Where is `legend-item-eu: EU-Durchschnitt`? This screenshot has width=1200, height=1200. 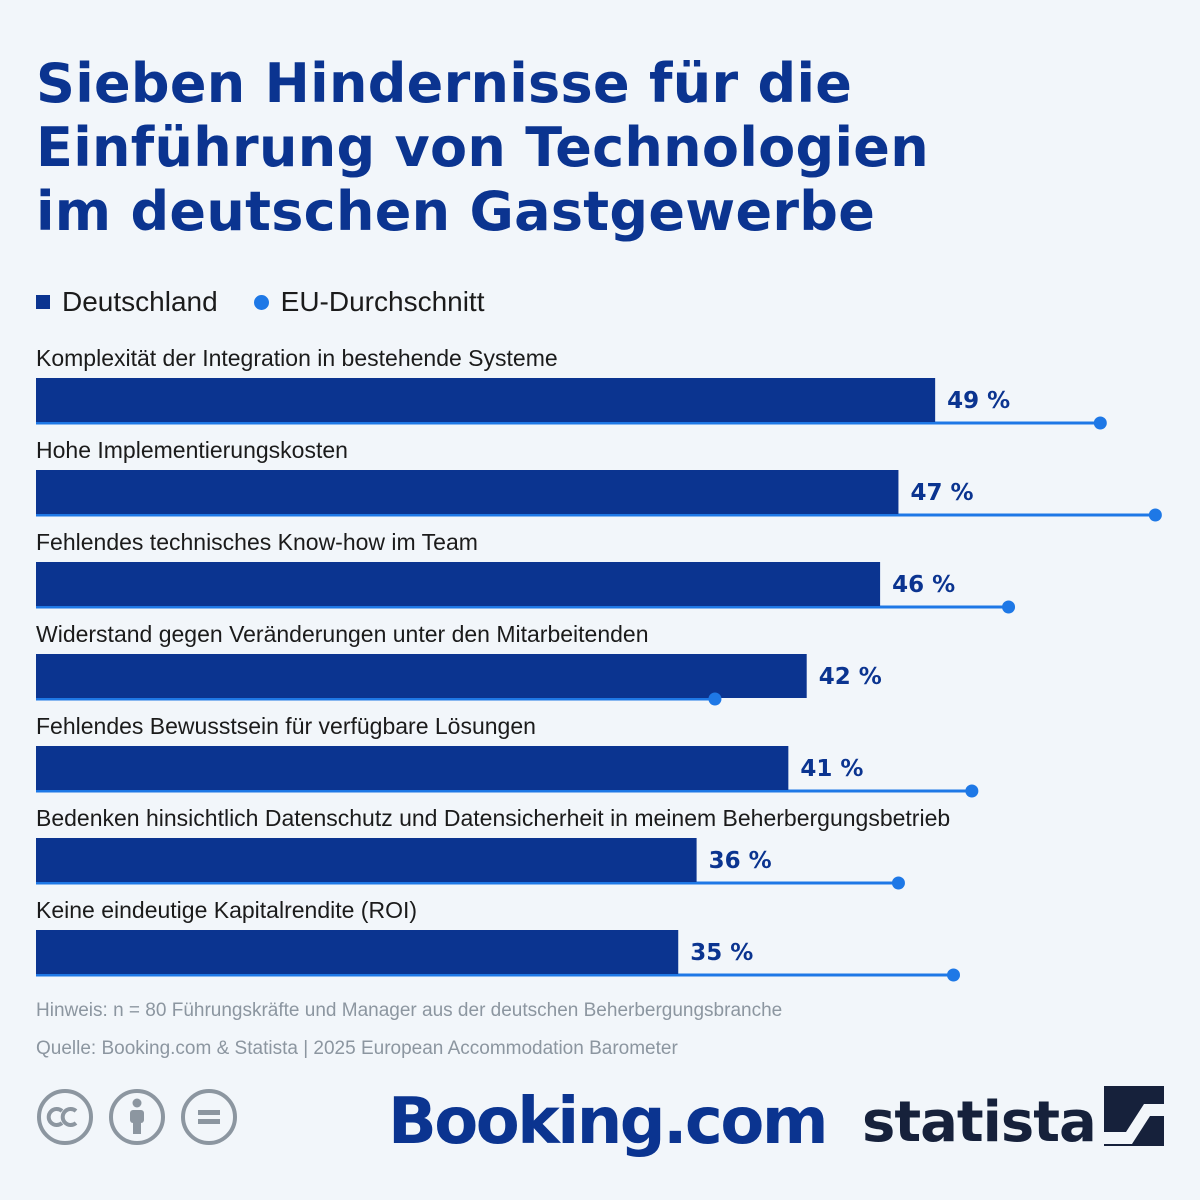 legend-item-eu: EU-Durchschnitt is located at coordinates (369, 302).